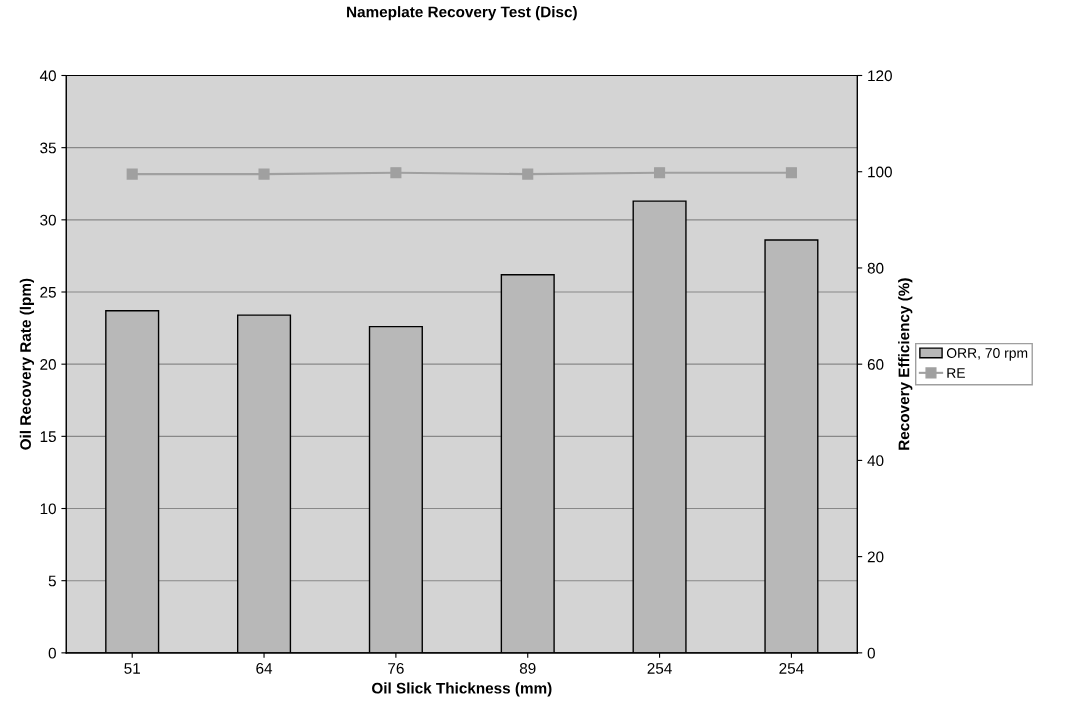 The width and height of the screenshot is (1069, 719). What do you see at coordinates (956, 373) in the screenshot?
I see `legend-label: RE` at bounding box center [956, 373].